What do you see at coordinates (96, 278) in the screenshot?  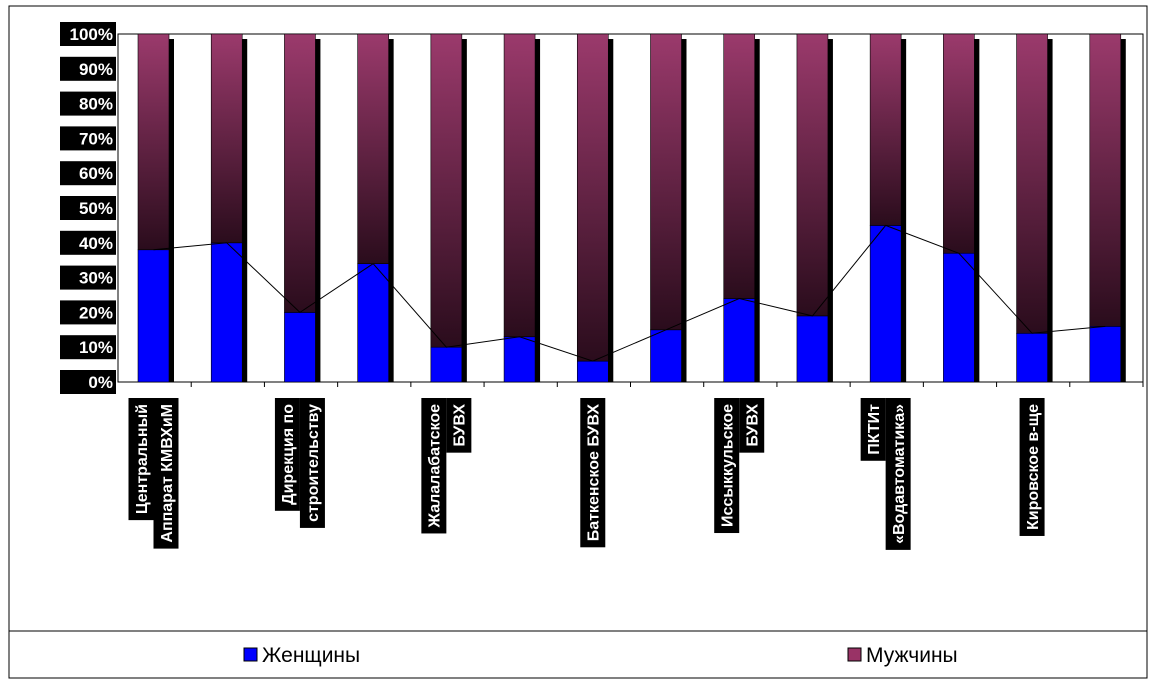 I see `y-tick-label: 30%` at bounding box center [96, 278].